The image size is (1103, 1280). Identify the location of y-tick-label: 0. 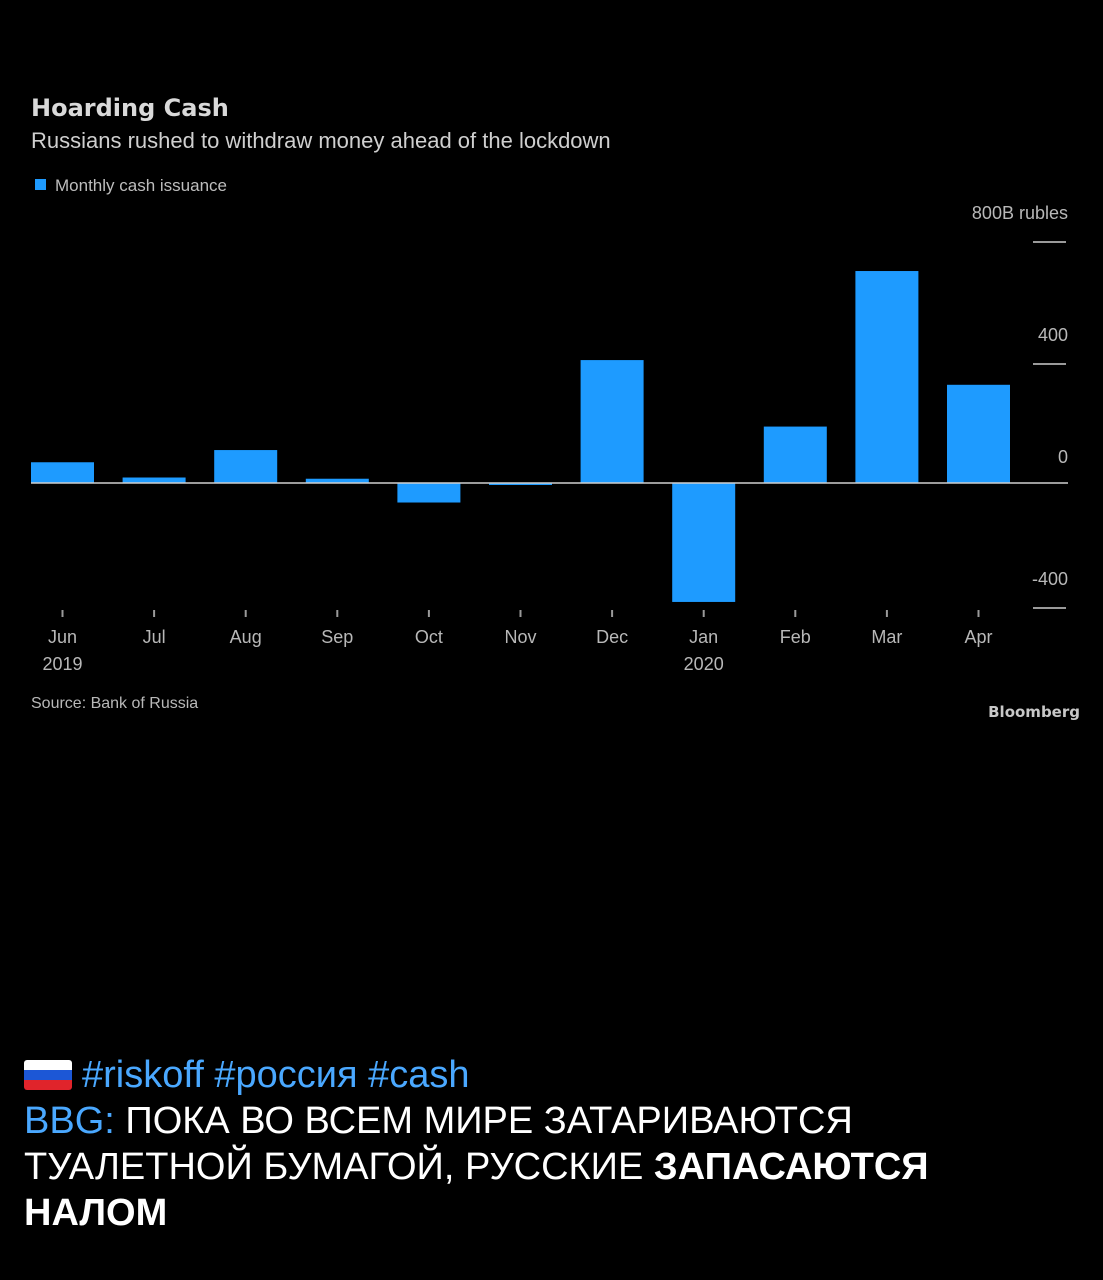
(1063, 457).